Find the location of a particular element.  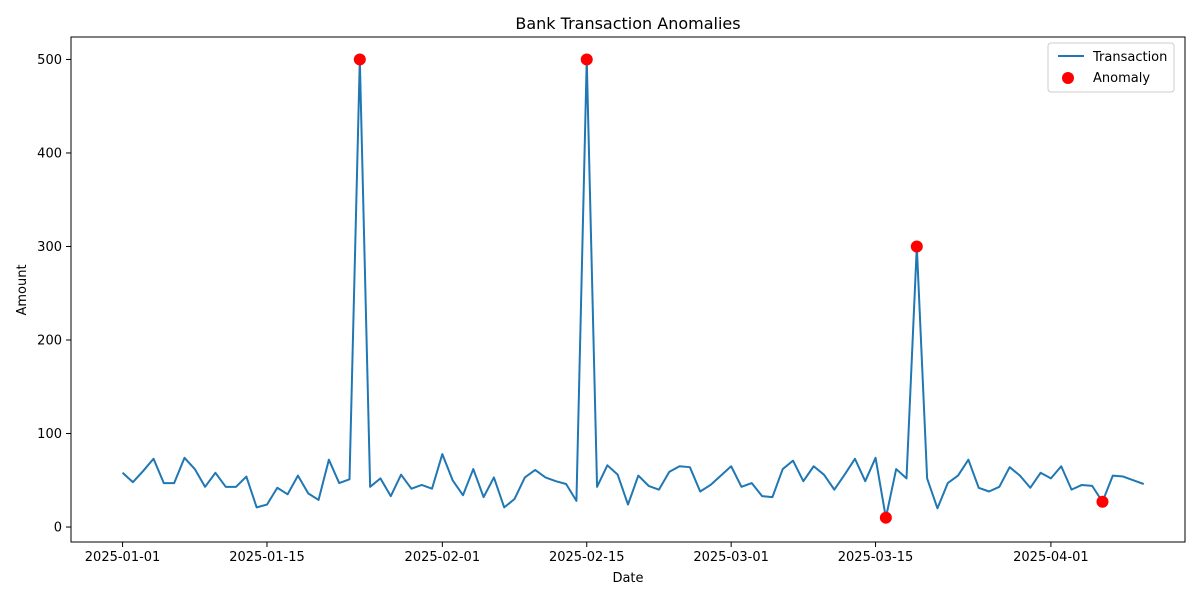

x-tick-label: 2025-03-01 is located at coordinates (731, 557).